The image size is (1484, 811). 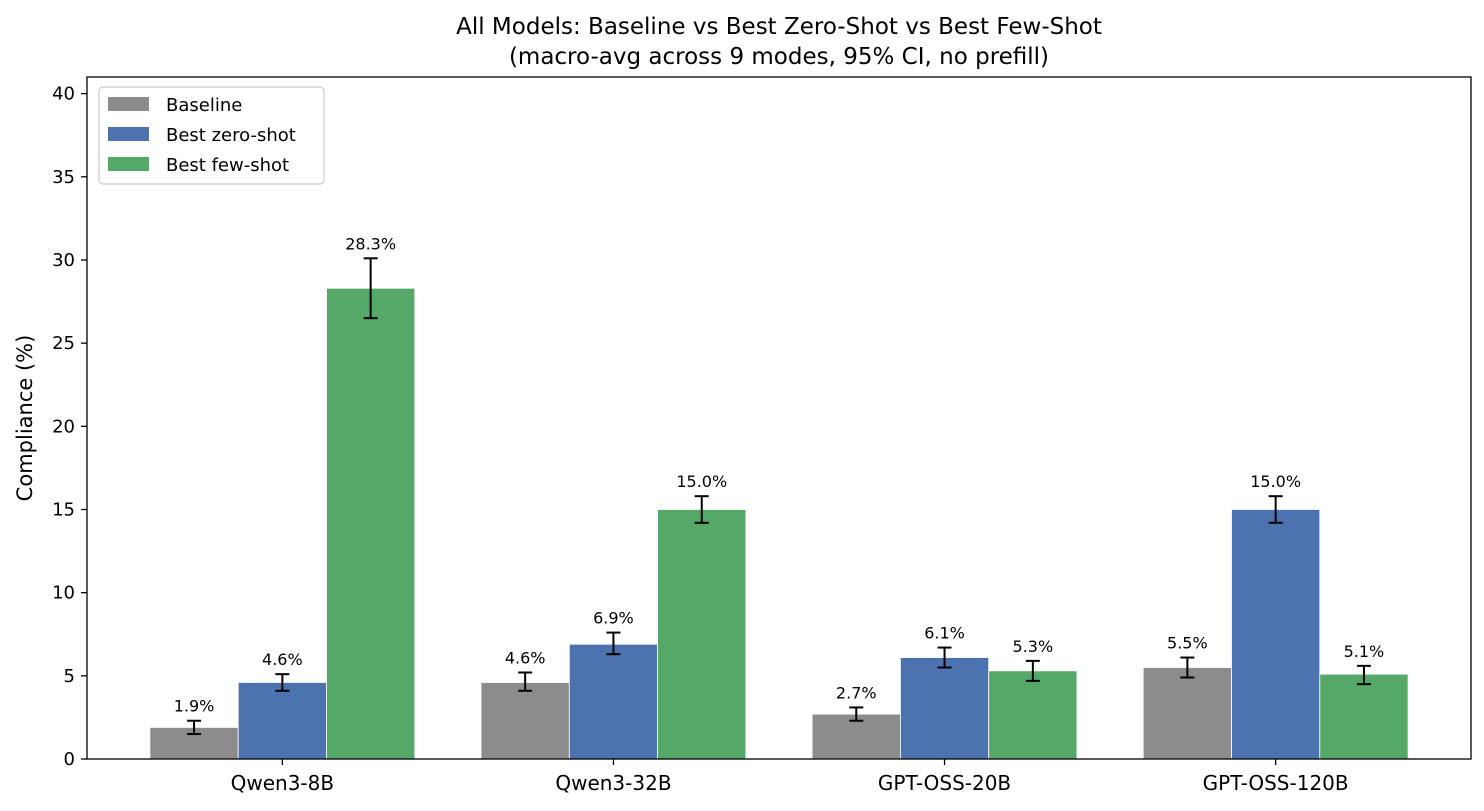 What do you see at coordinates (231, 135) in the screenshot?
I see `legend-label: Best zero-shot` at bounding box center [231, 135].